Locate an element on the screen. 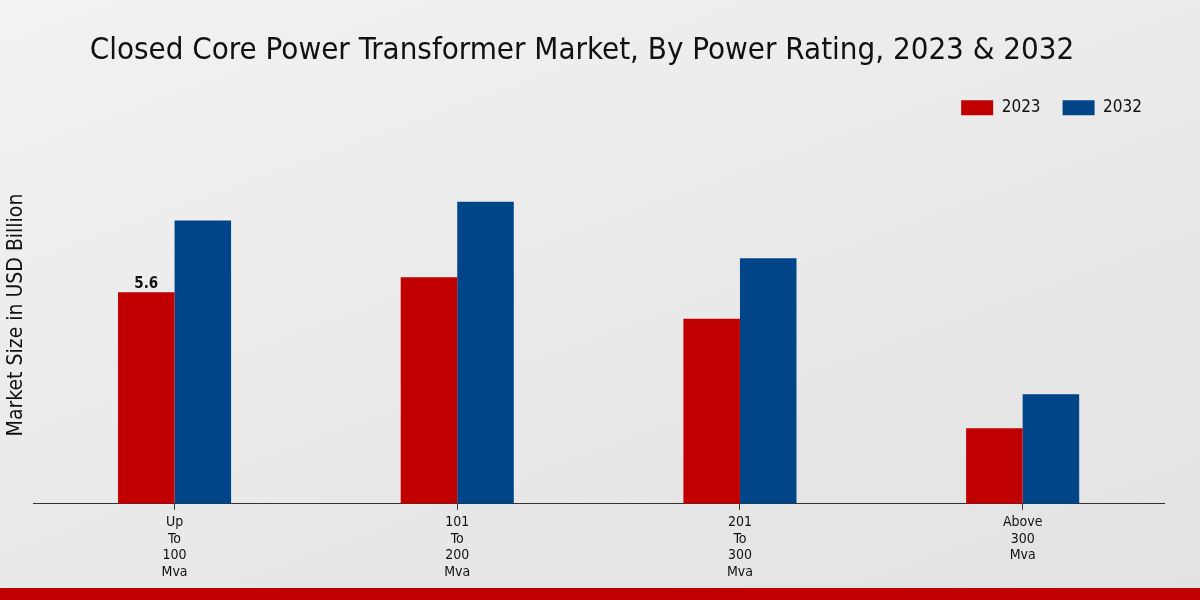 The height and width of the screenshot is (600, 1200). y-axis-title: Market Size in USD Billion is located at coordinates (15, 315).